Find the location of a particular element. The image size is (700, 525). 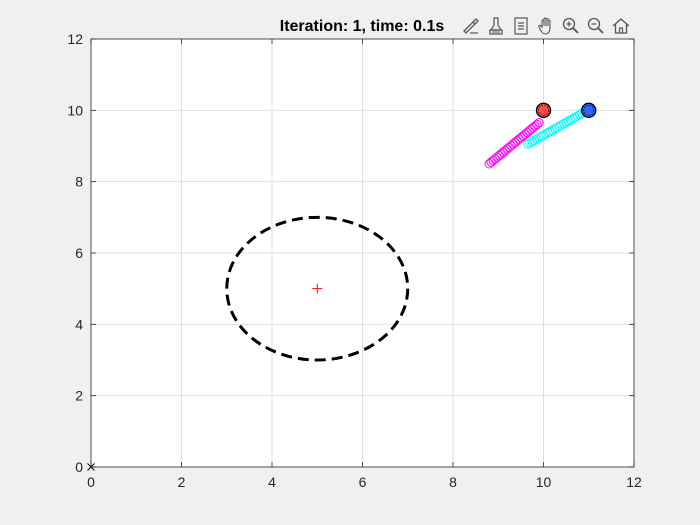

legend-icon is located at coordinates (520, 26).